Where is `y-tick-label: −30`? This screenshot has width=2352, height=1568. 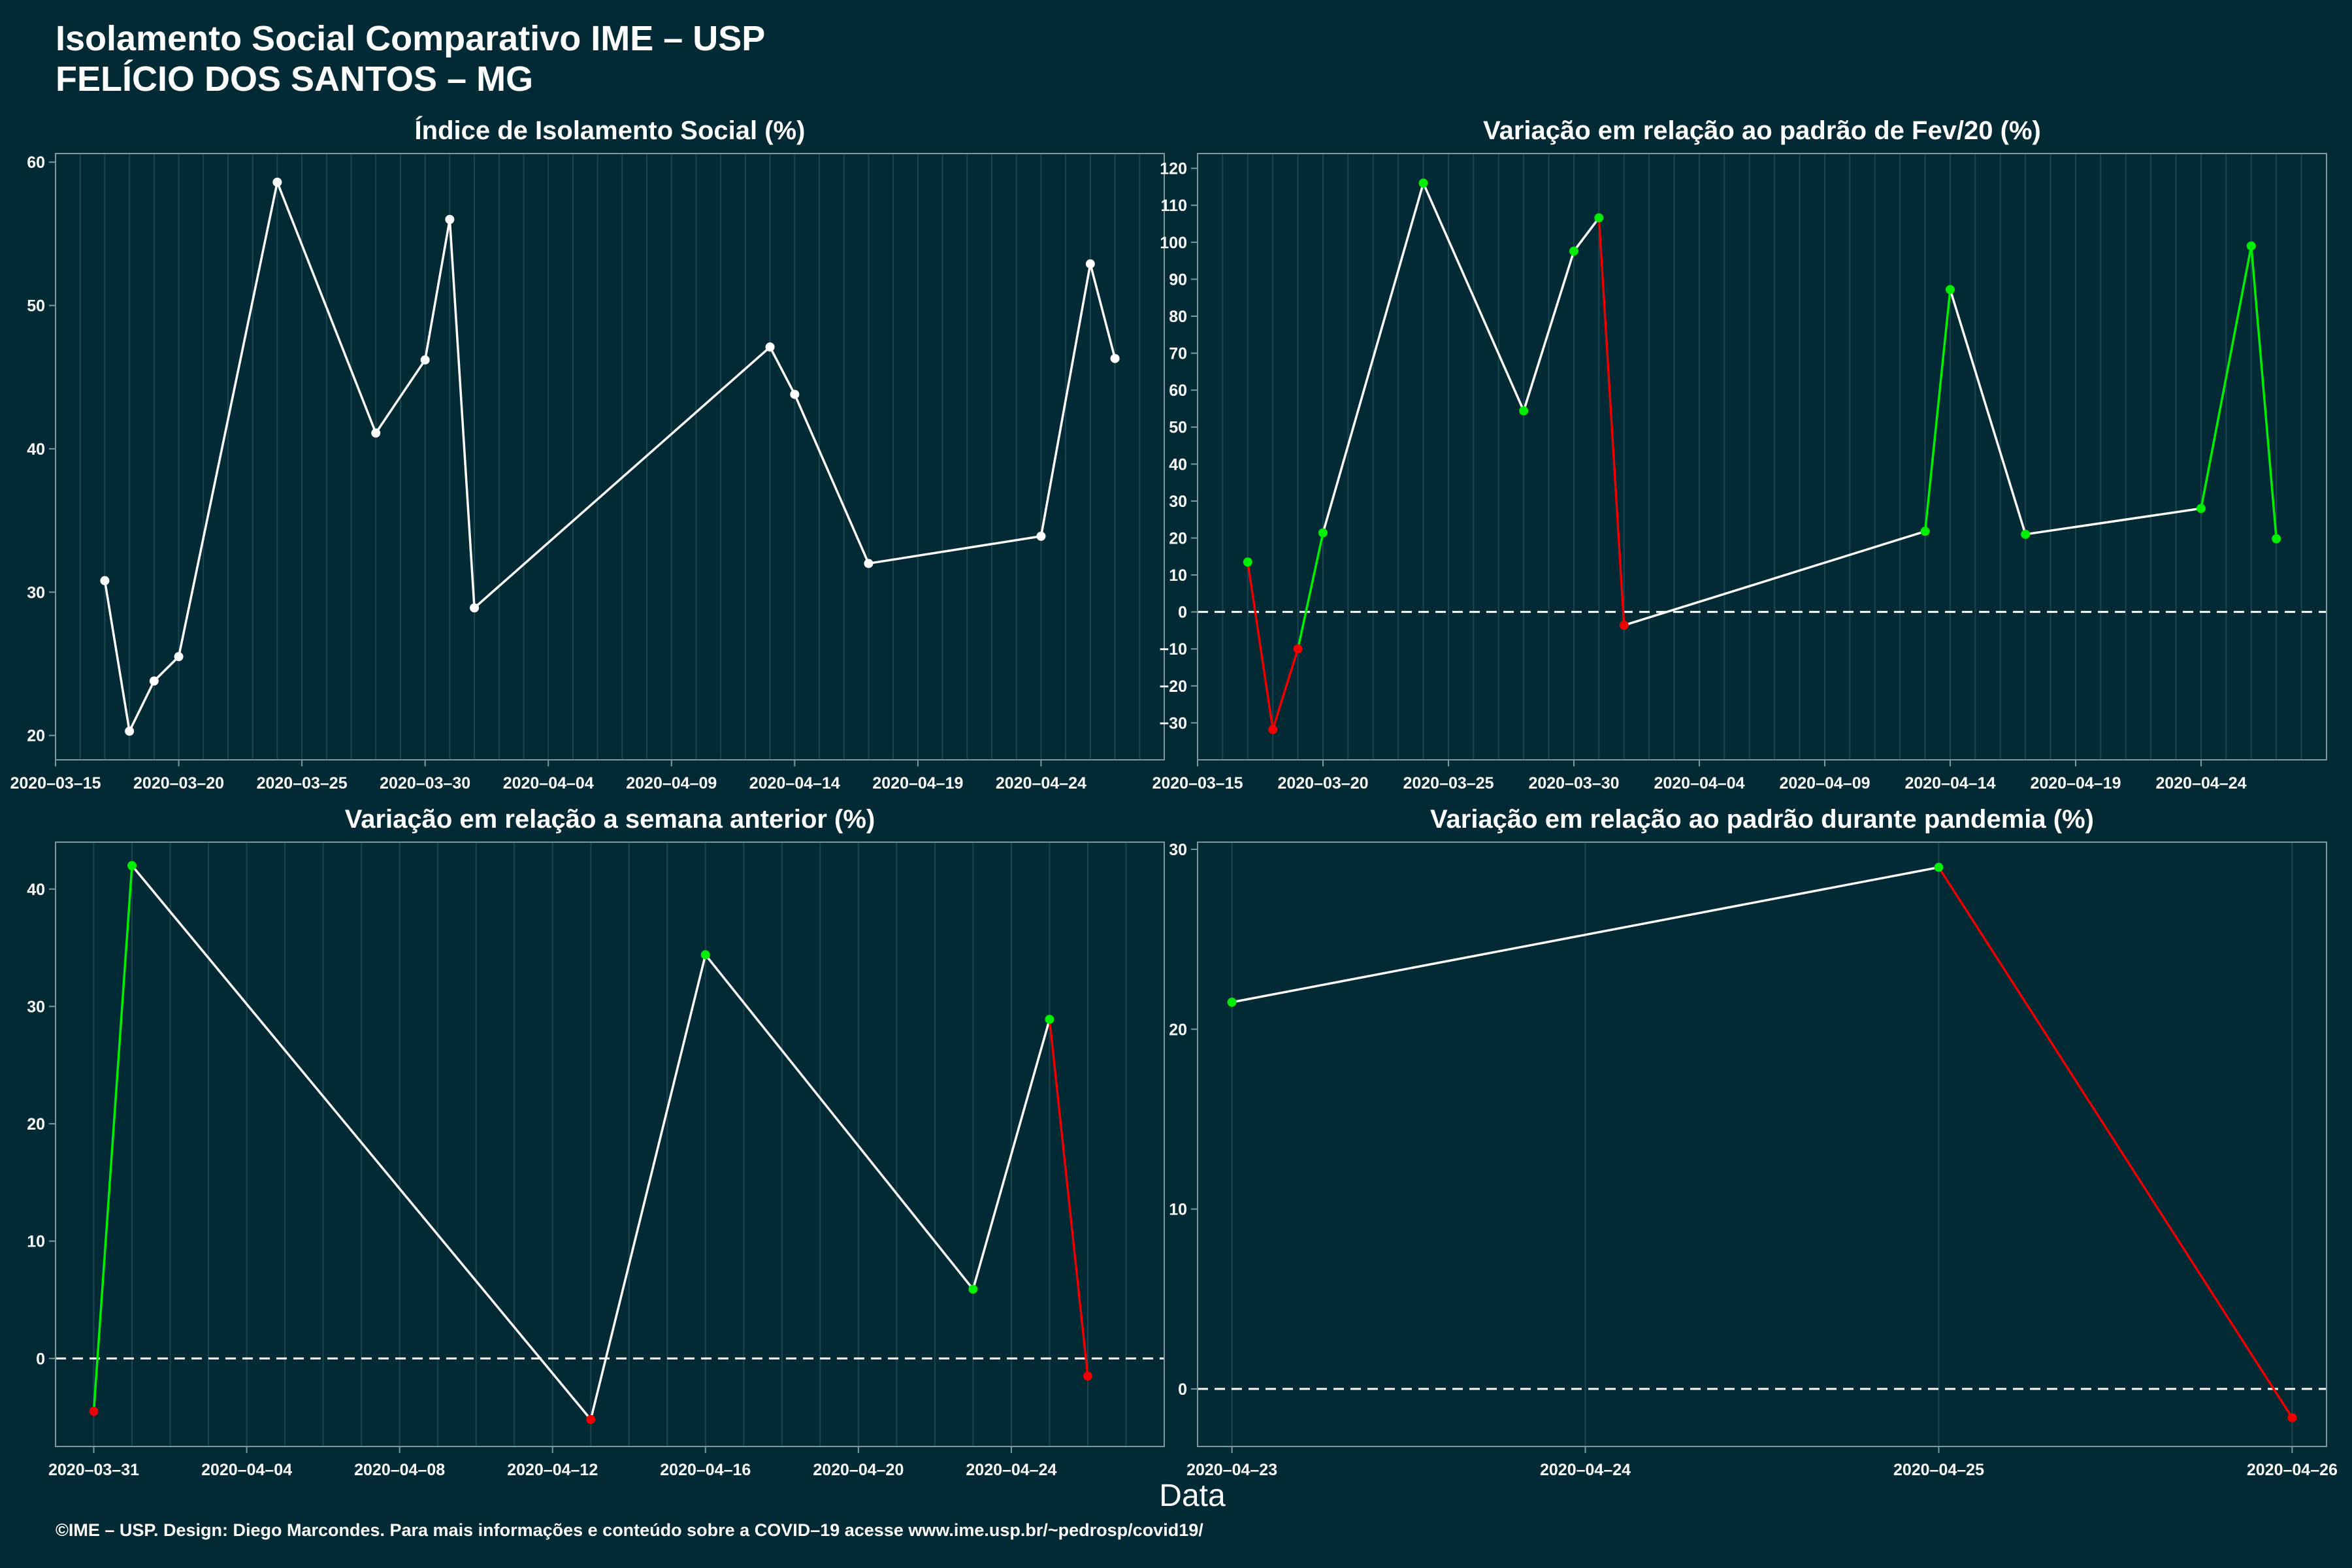 y-tick-label: −30 is located at coordinates (1173, 723).